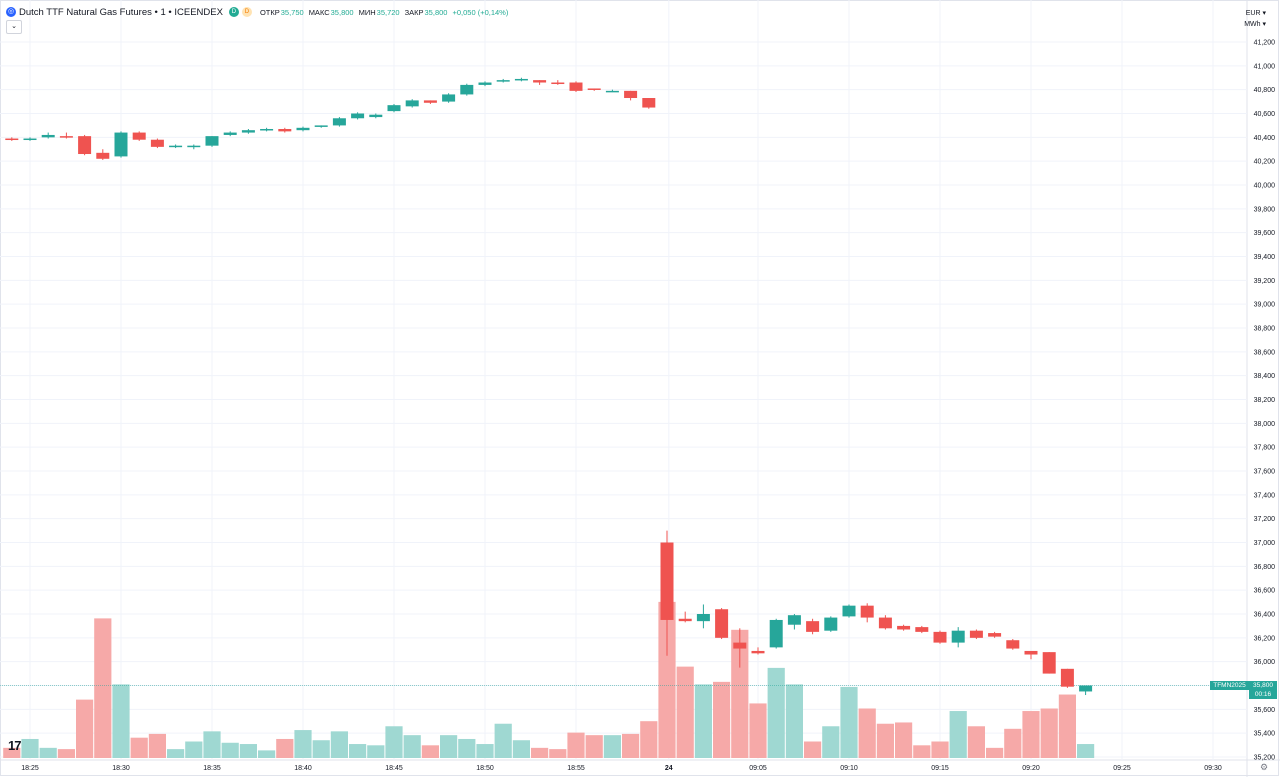 Image resolution: width=1280 pixels, height=777 pixels. What do you see at coordinates (1255, 19) in the screenshot?
I see `currency-selector: EUR ▾ MWh ▾` at bounding box center [1255, 19].